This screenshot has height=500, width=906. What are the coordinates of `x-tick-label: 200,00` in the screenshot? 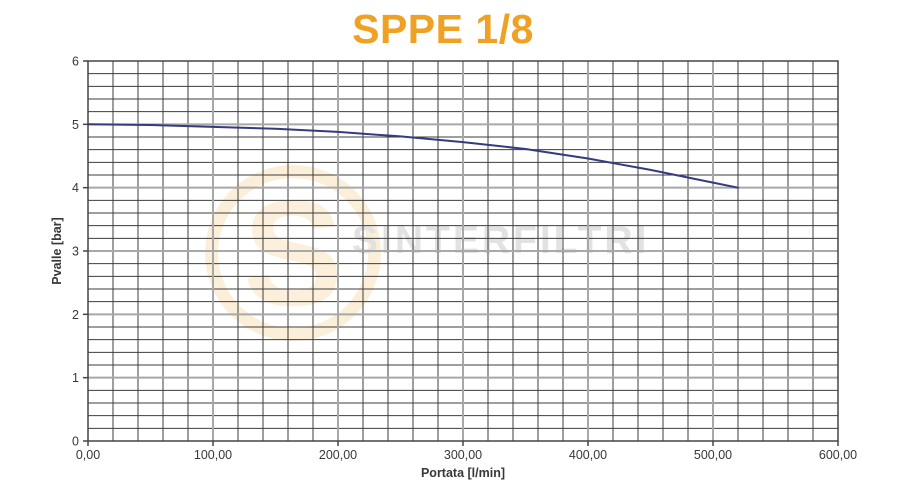 It's located at (338, 455).